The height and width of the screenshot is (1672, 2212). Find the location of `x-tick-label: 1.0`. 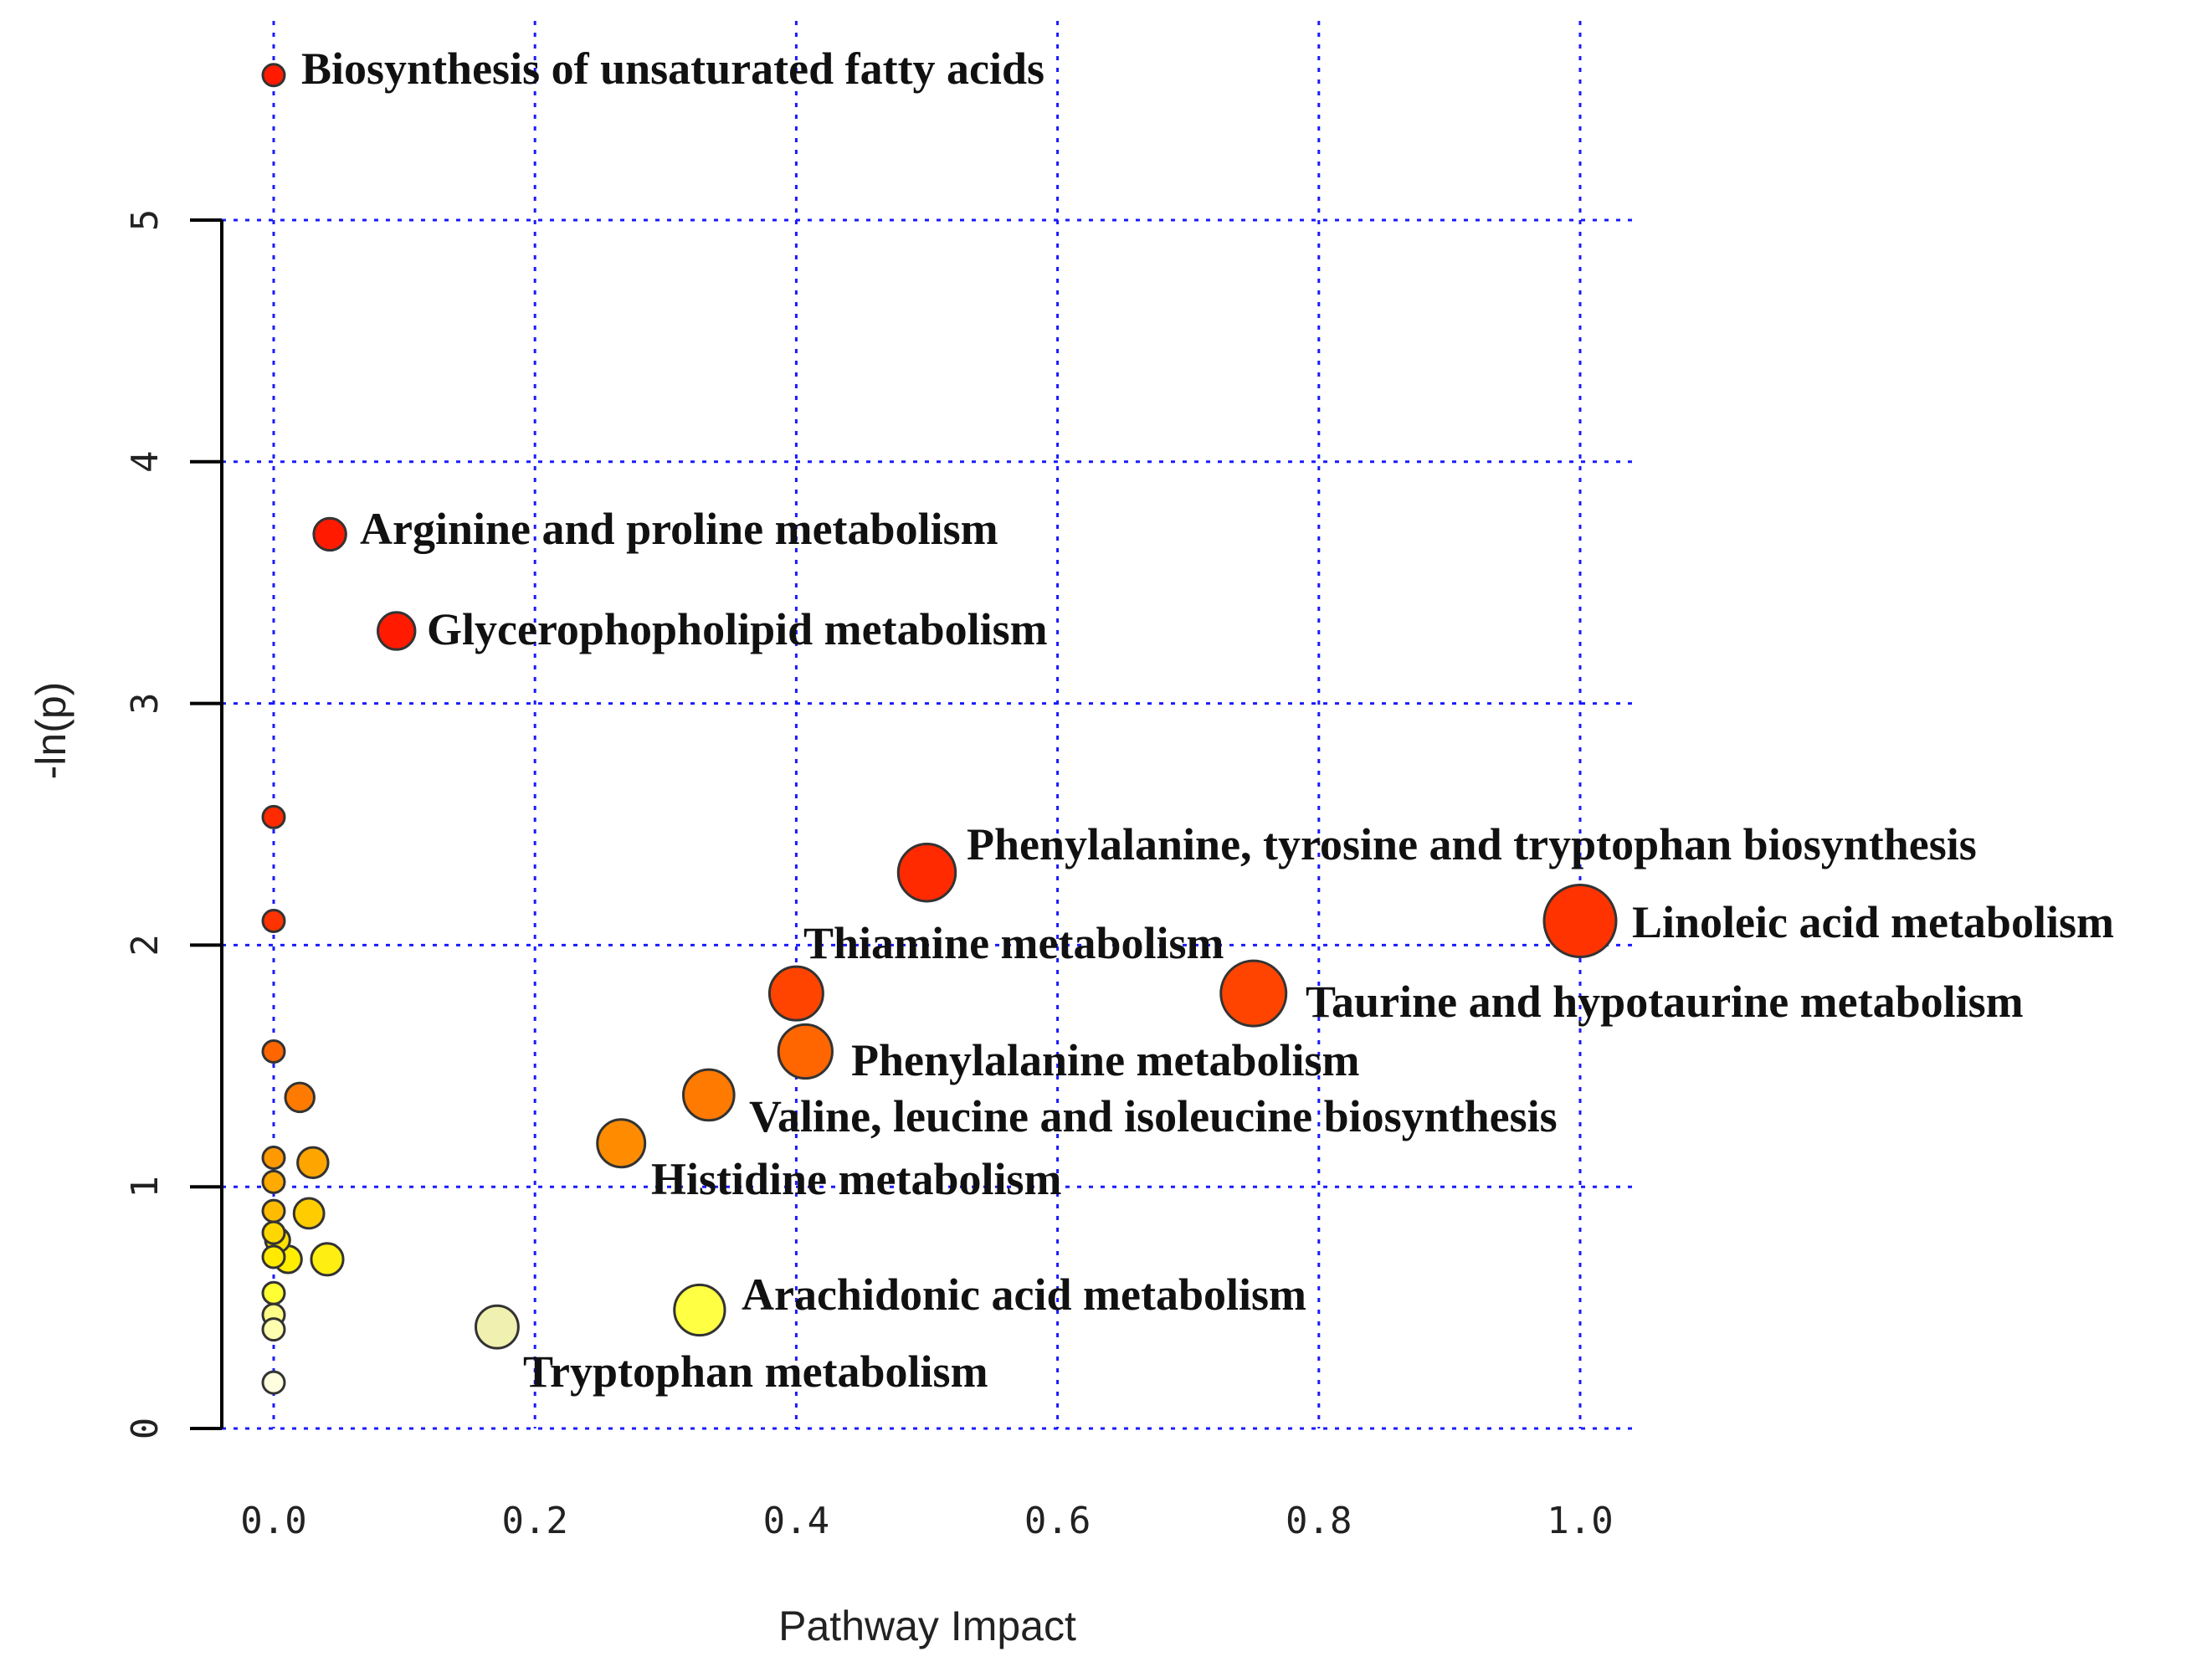

x-tick-label: 1.0 is located at coordinates (1580, 1521).